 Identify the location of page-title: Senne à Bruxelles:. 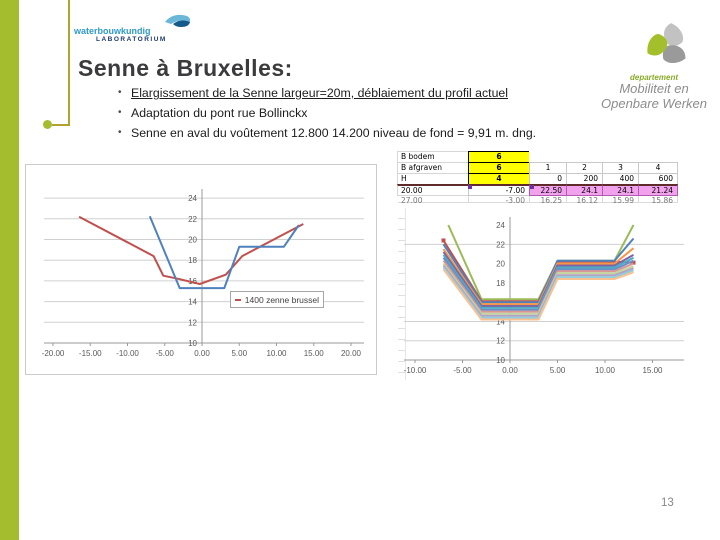
(185, 68).